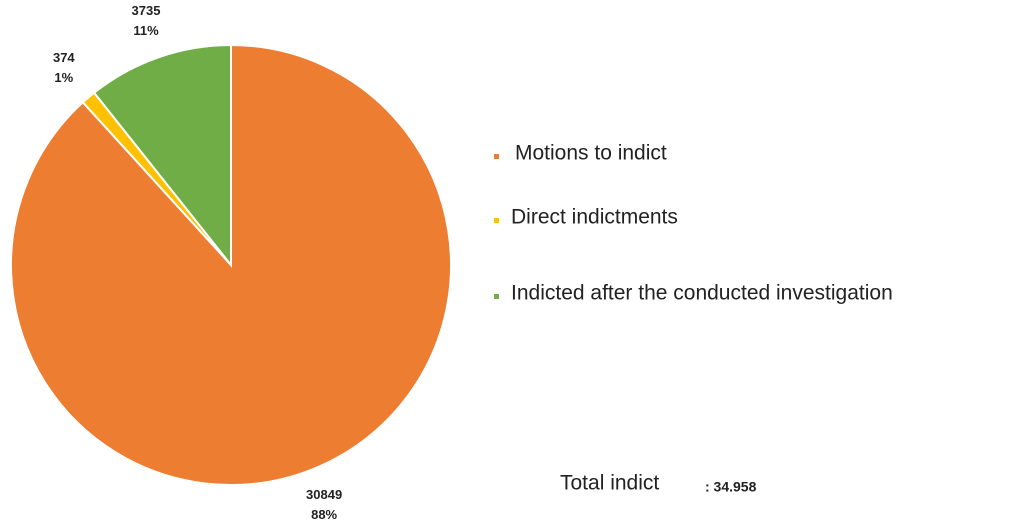 The width and height of the screenshot is (1030, 522). I want to click on pie-slice, so click(162, 155).